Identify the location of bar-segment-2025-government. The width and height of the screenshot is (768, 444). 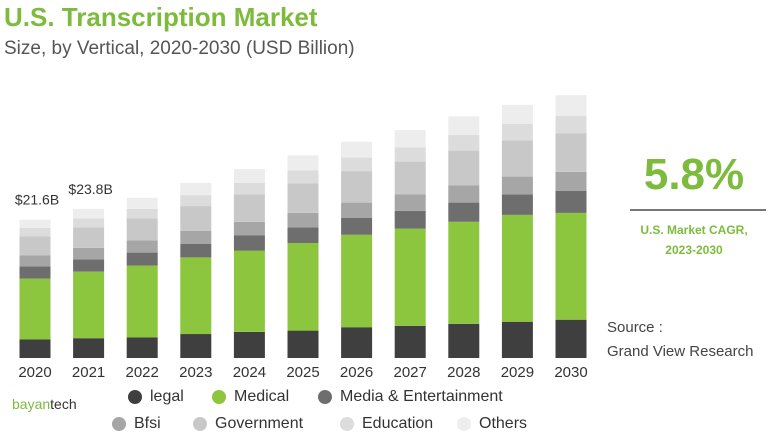
(303, 198).